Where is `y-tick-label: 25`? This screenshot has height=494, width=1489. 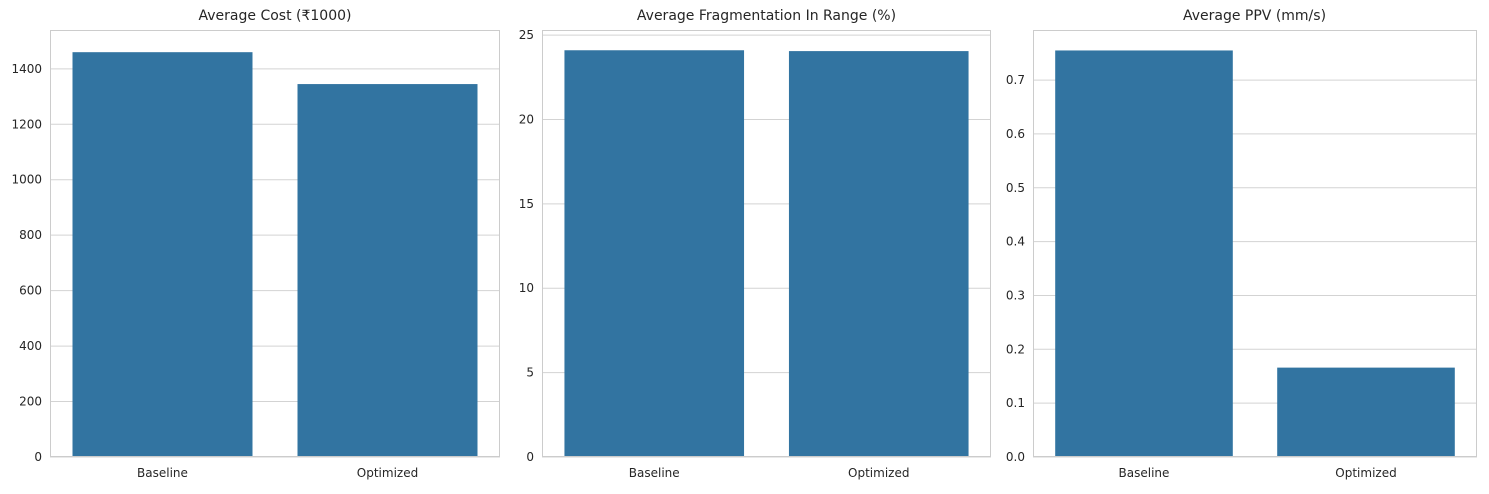
y-tick-label: 25 is located at coordinates (526, 35).